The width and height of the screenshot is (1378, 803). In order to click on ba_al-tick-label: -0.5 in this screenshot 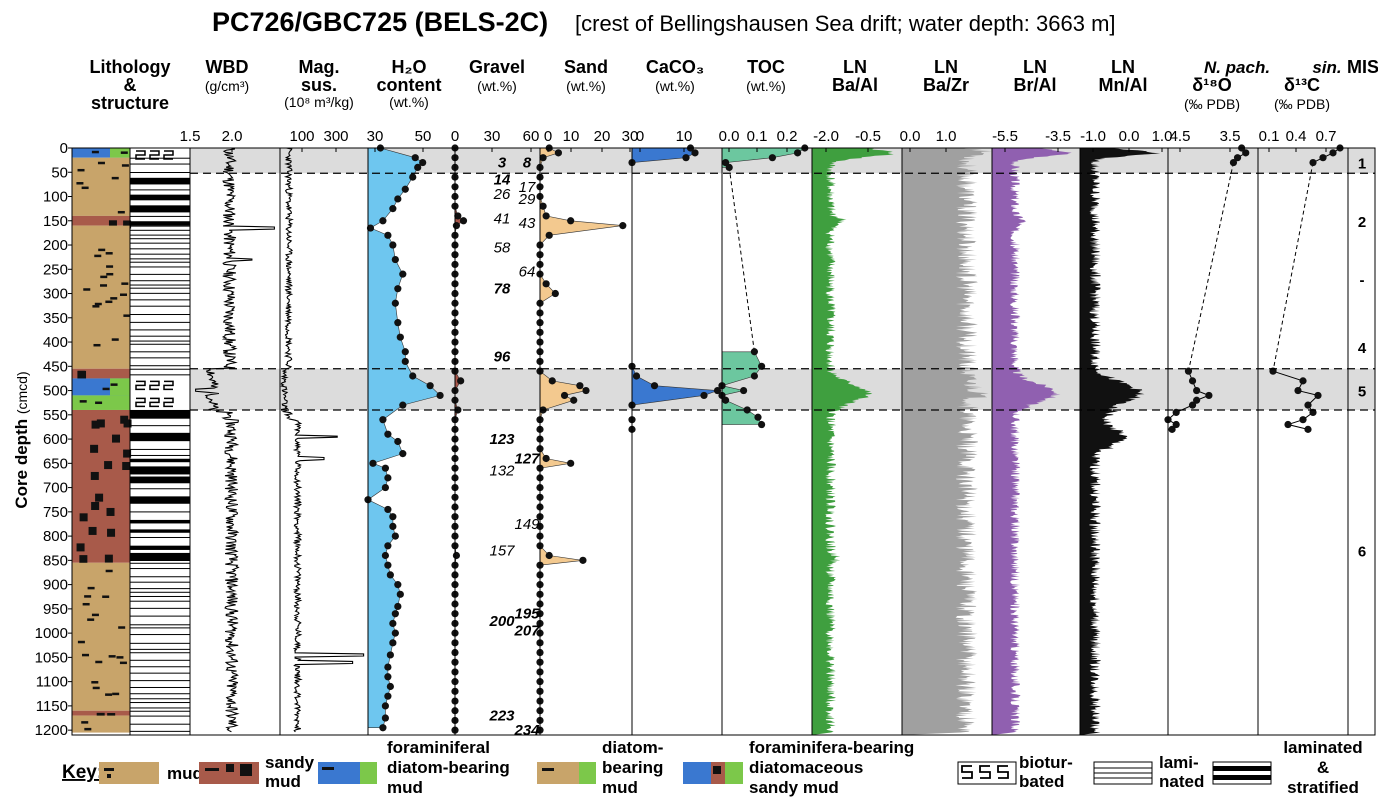, I will do `click(868, 136)`.